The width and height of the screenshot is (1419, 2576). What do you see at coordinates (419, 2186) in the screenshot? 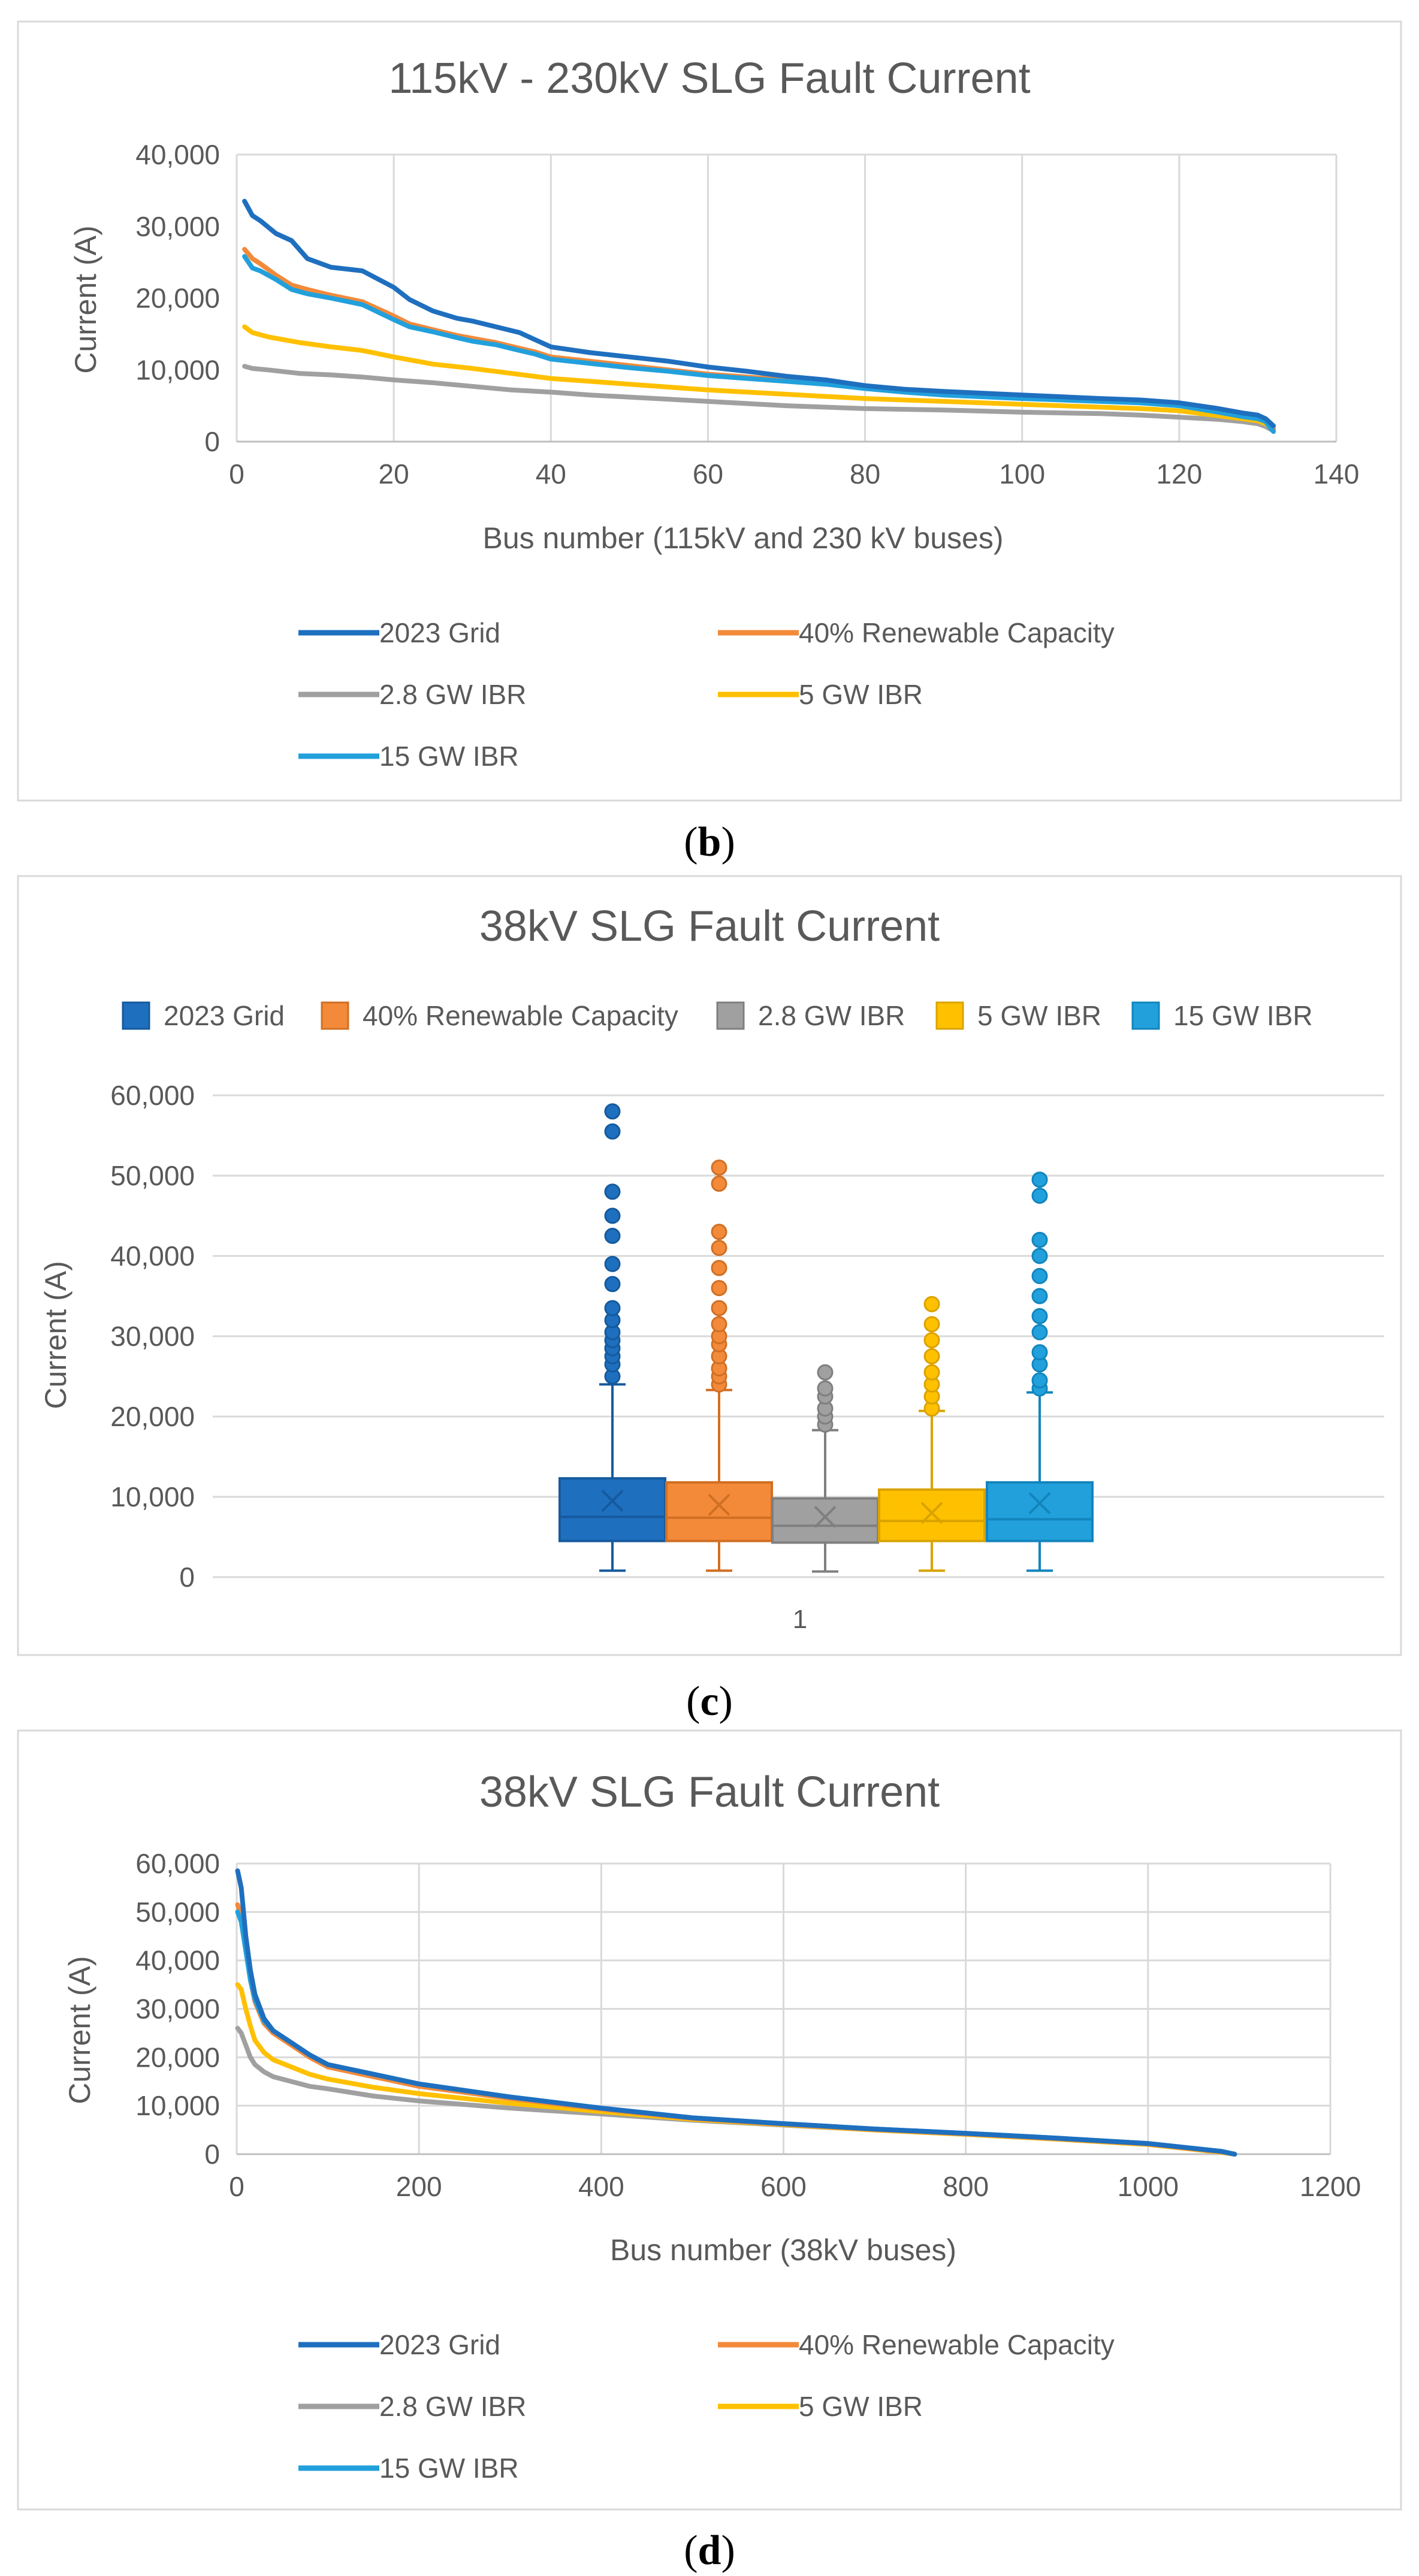
I see `d-xtick-label: 200` at bounding box center [419, 2186].